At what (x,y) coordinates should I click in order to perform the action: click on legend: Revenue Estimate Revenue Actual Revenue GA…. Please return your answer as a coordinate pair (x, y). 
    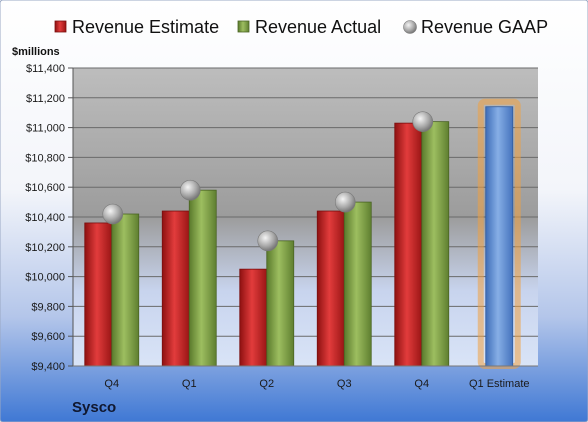
    Looking at the image, I should click on (301, 27).